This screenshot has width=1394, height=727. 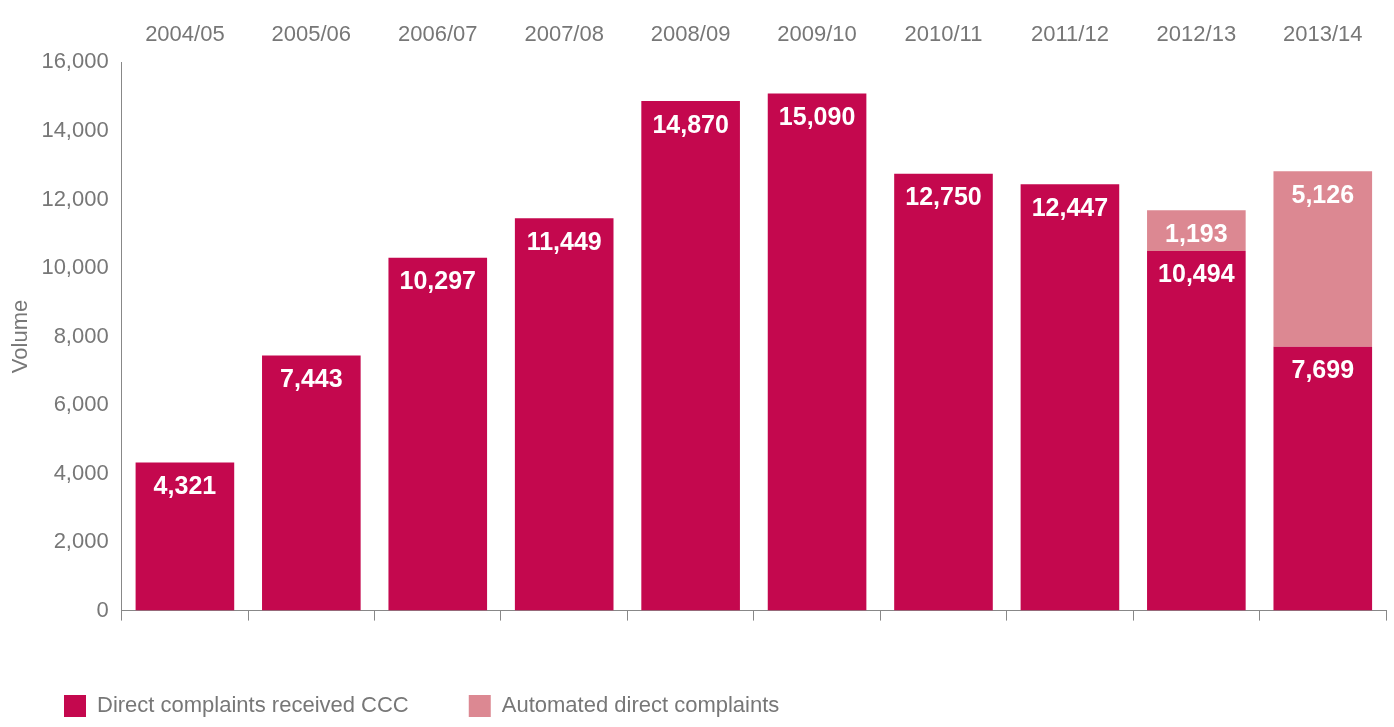 What do you see at coordinates (1196, 232) in the screenshot?
I see `data-label: 1,193` at bounding box center [1196, 232].